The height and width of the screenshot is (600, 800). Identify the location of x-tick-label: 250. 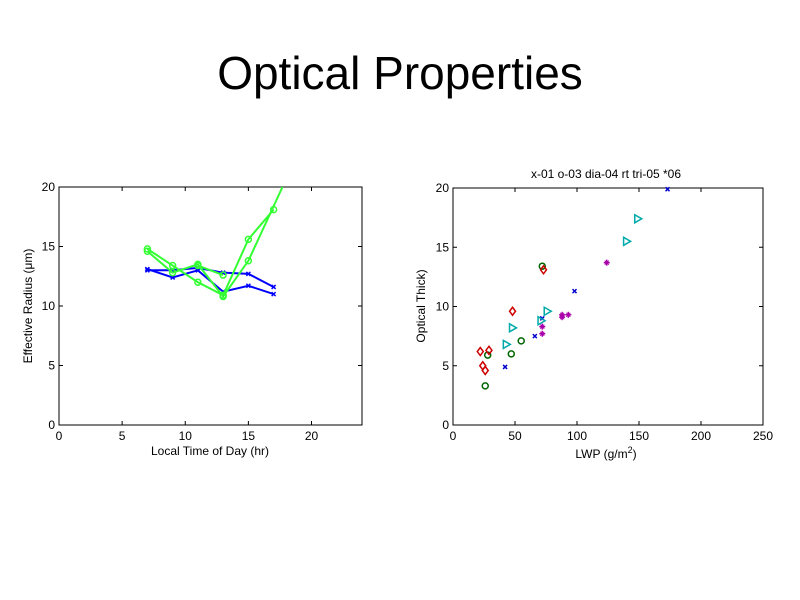
(763, 436).